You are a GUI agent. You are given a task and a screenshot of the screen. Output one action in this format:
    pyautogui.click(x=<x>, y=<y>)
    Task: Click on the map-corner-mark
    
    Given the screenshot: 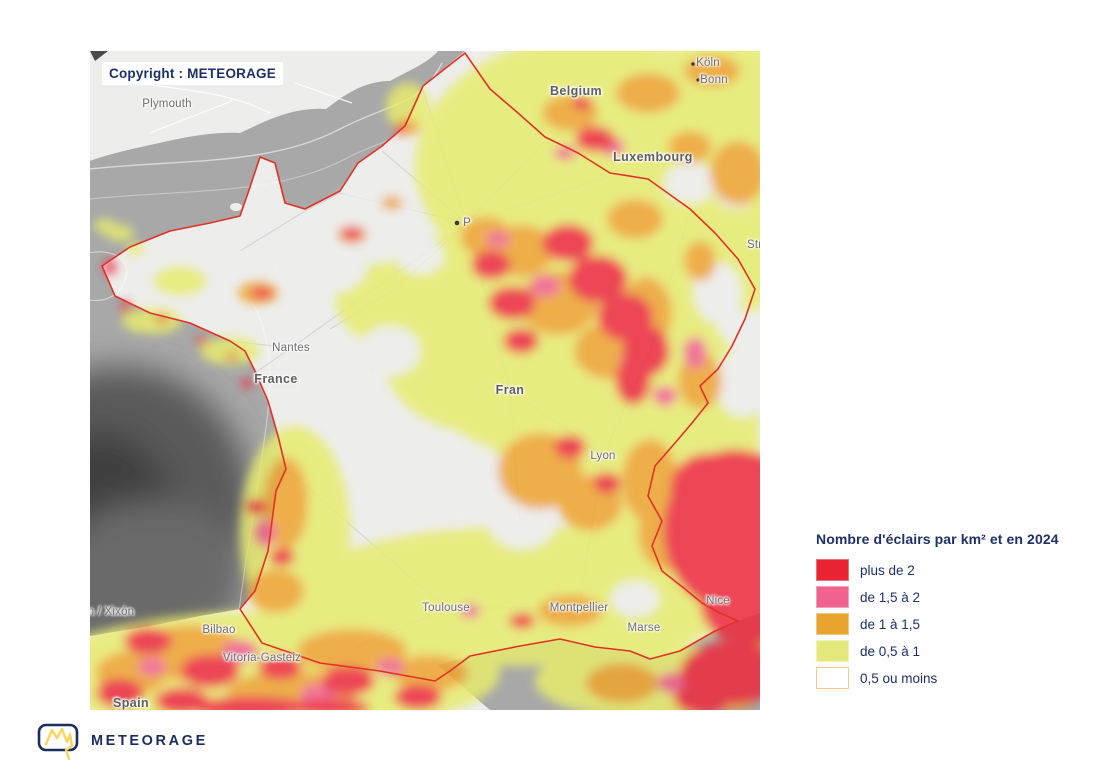 What is the action you would take?
    pyautogui.click(x=99, y=56)
    